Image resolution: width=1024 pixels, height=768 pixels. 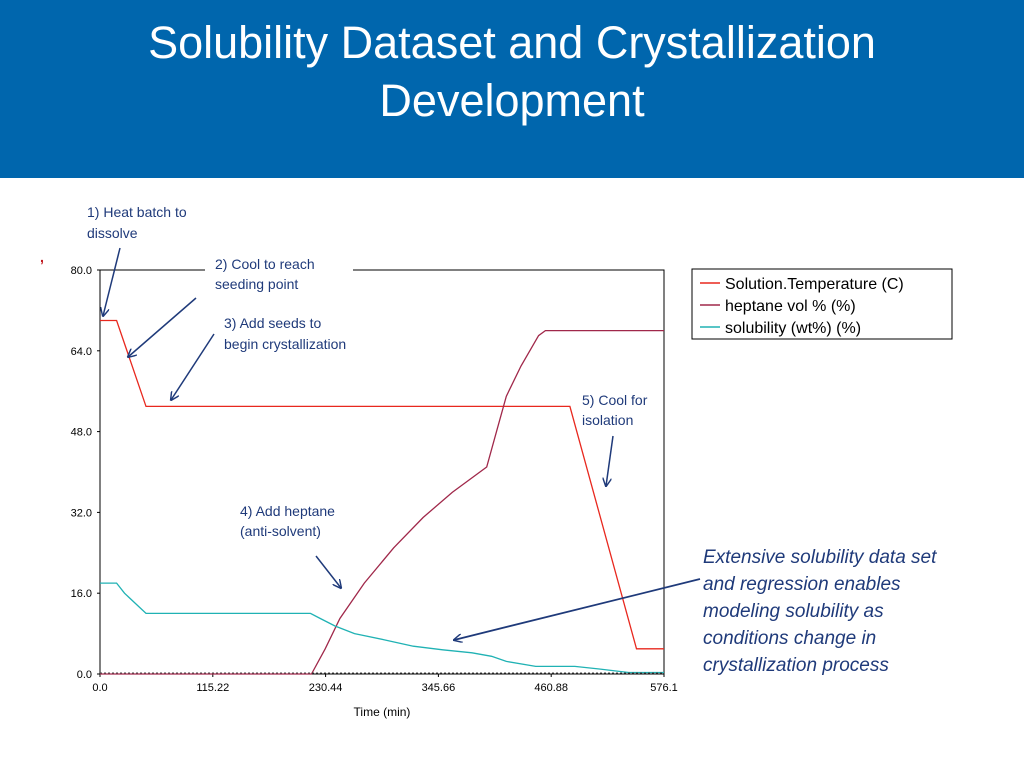 I want to click on annotation-backdrop, so click(x=279, y=275).